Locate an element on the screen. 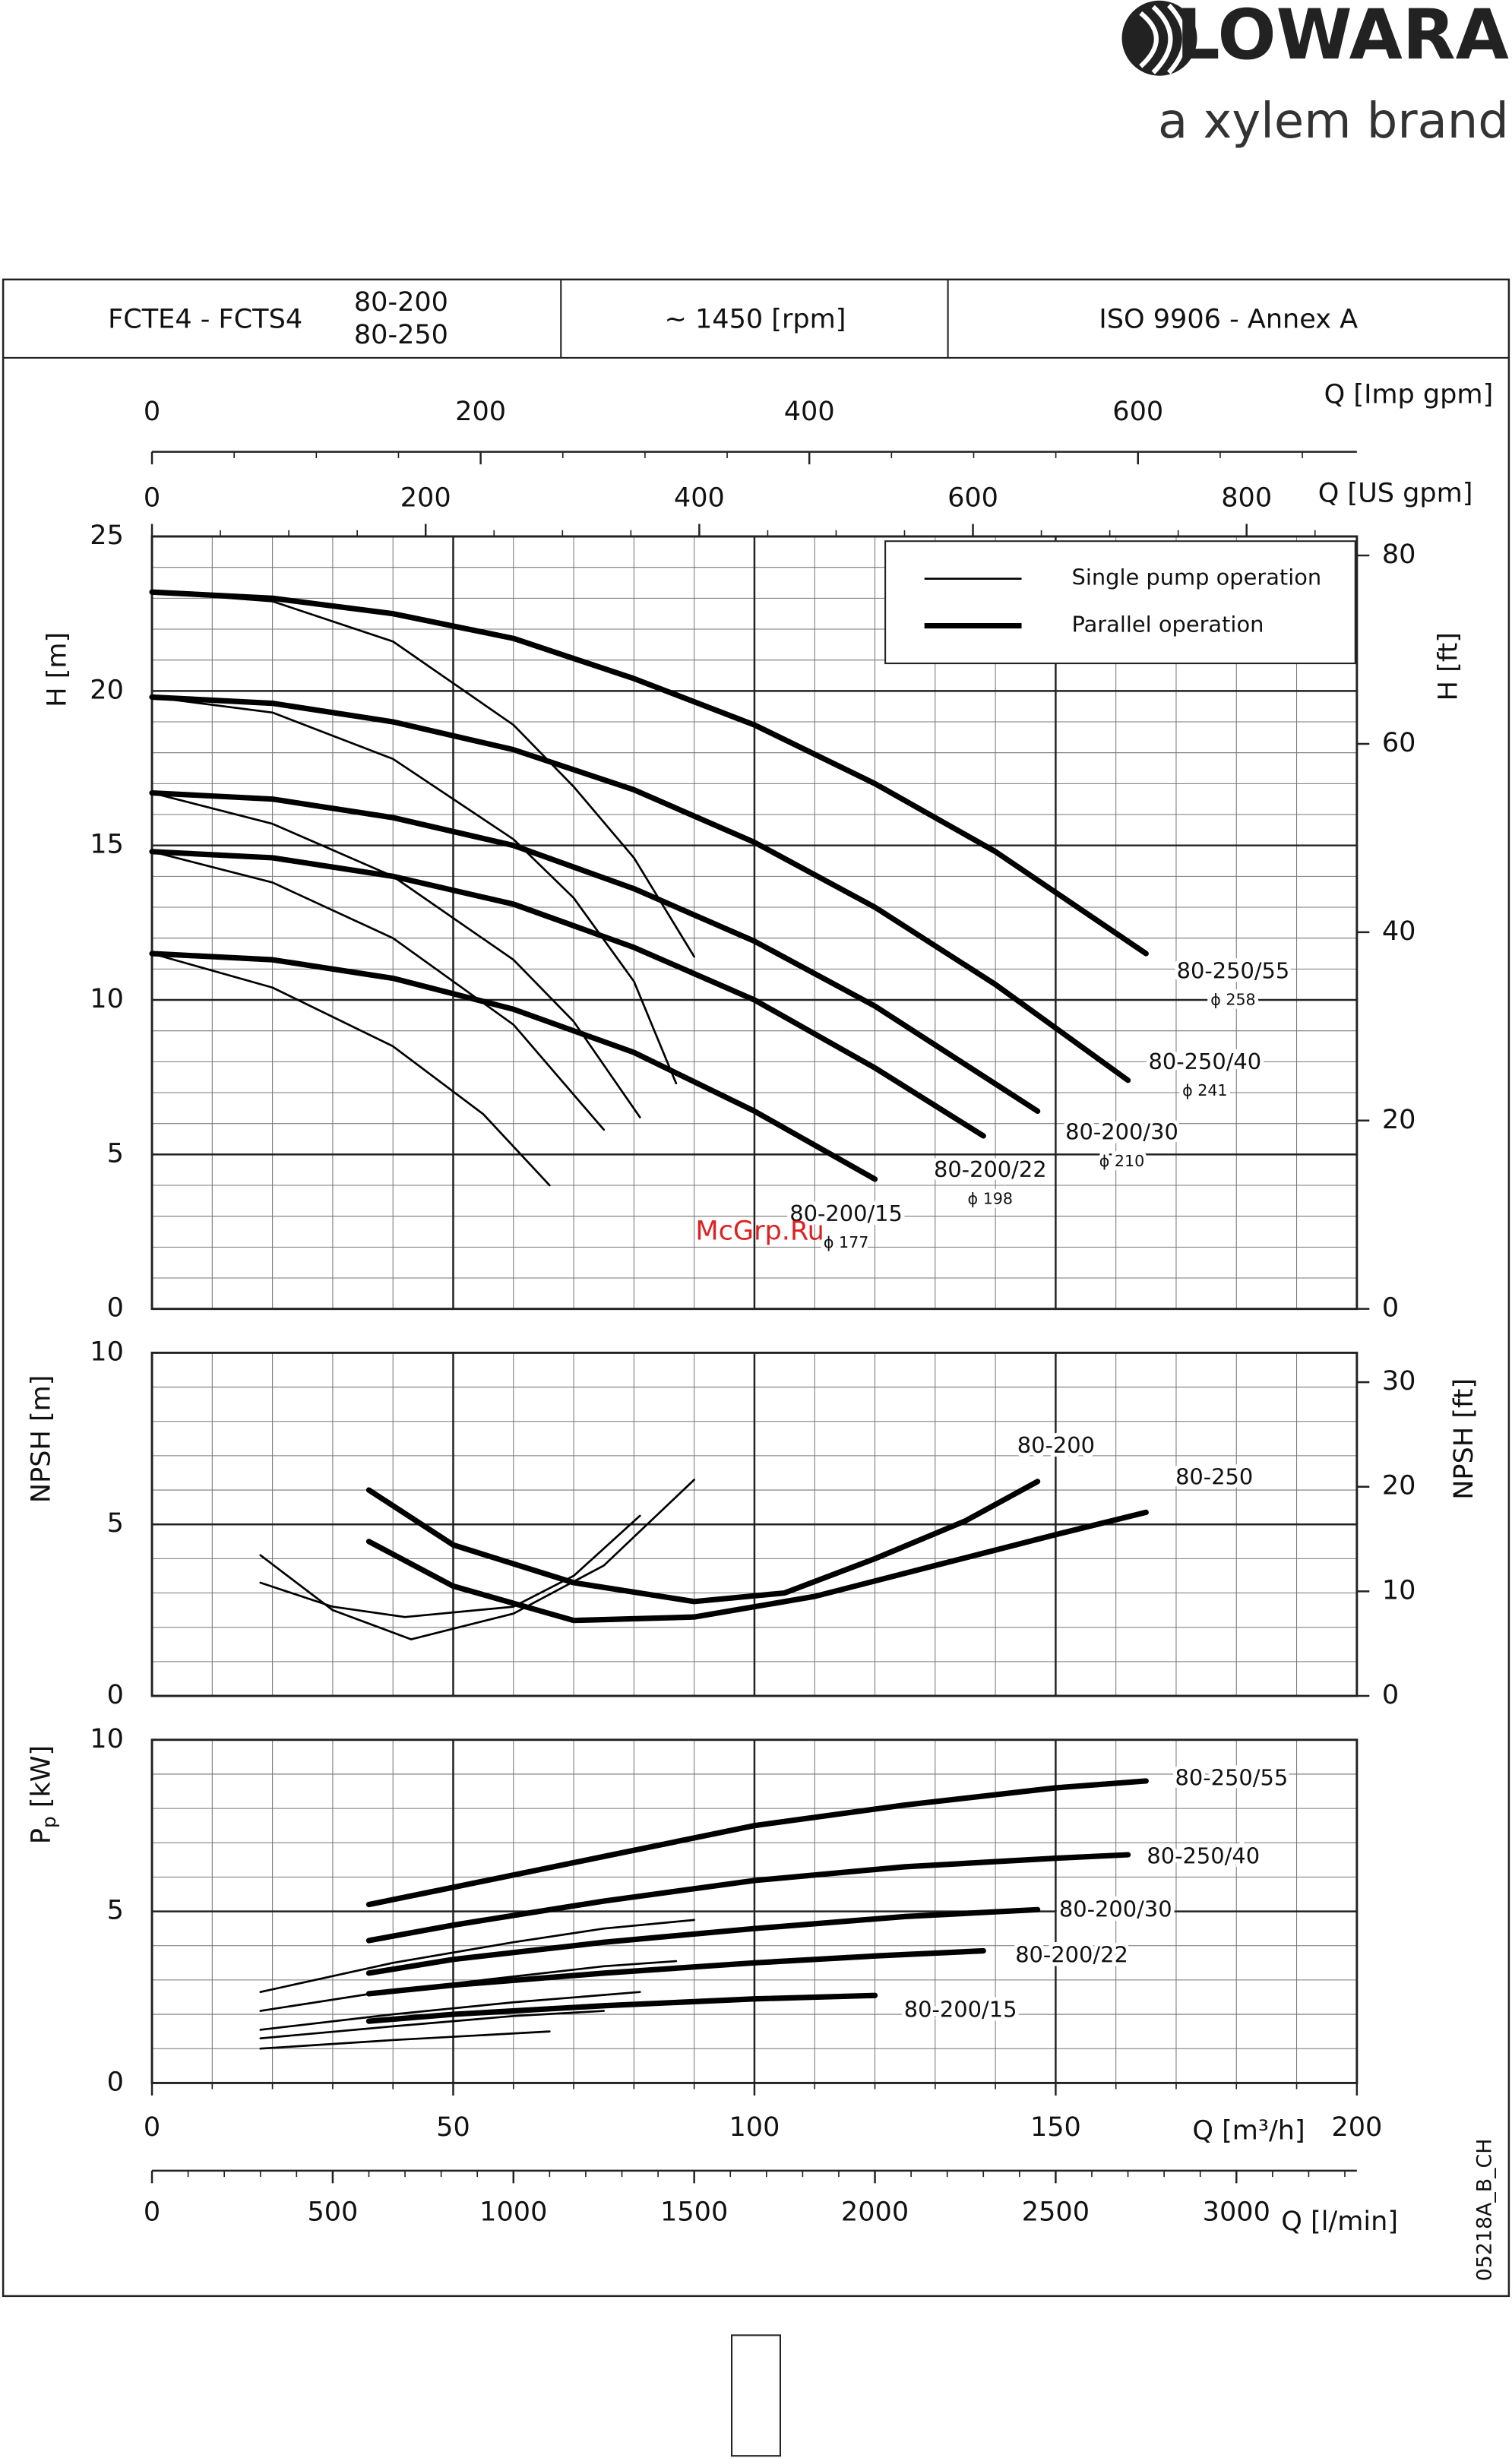  x-tick-label: 200 is located at coordinates (1356, 2127).